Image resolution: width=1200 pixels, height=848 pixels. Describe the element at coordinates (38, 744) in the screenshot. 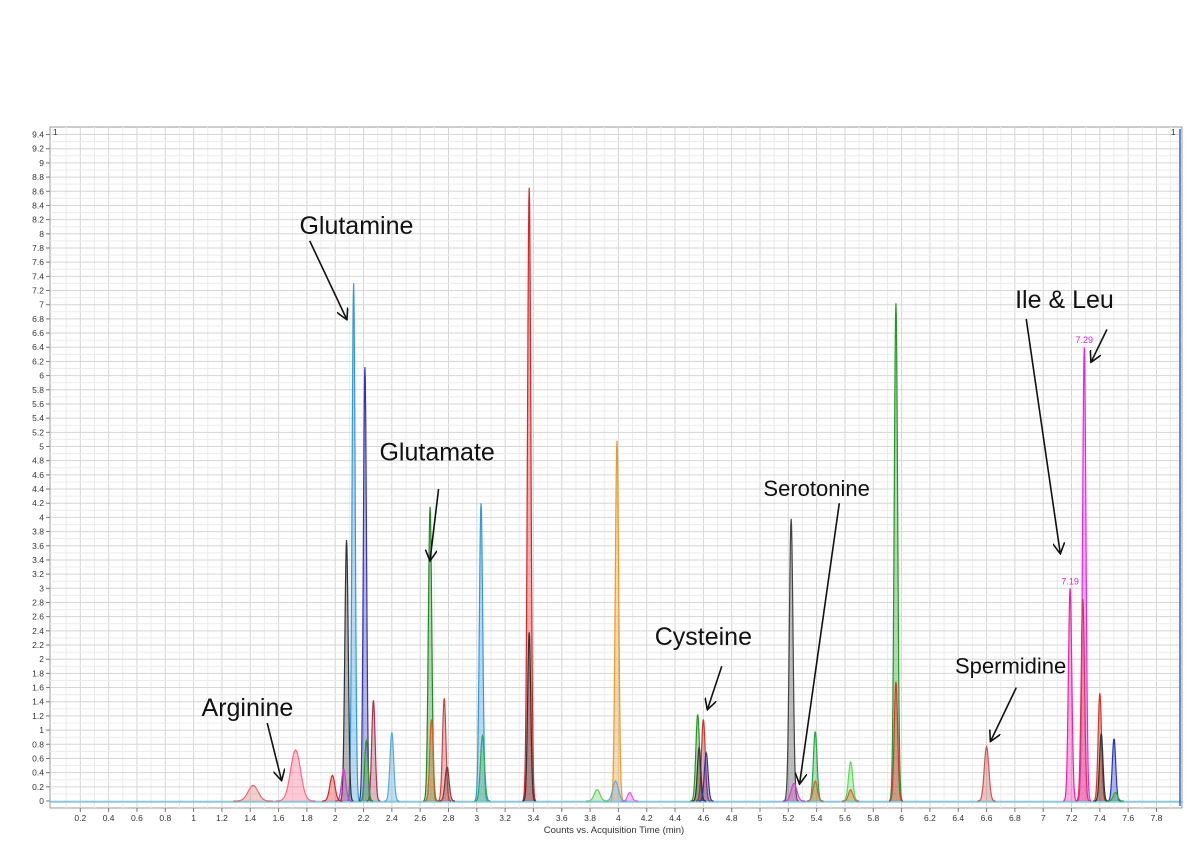

I see `y-tick-label: 0.8` at that location.